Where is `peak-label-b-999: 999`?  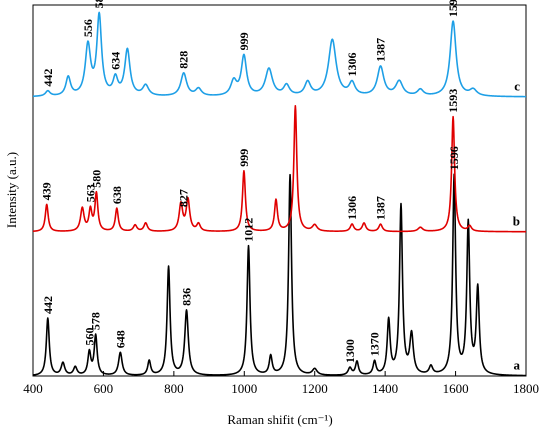 peak-label-b-999: 999 is located at coordinates (244, 158).